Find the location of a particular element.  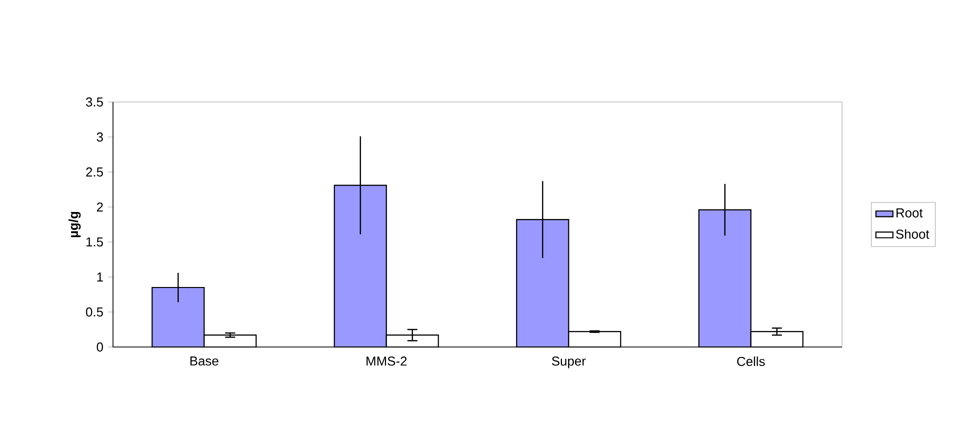

y-tick-label: 1 is located at coordinates (100, 277).